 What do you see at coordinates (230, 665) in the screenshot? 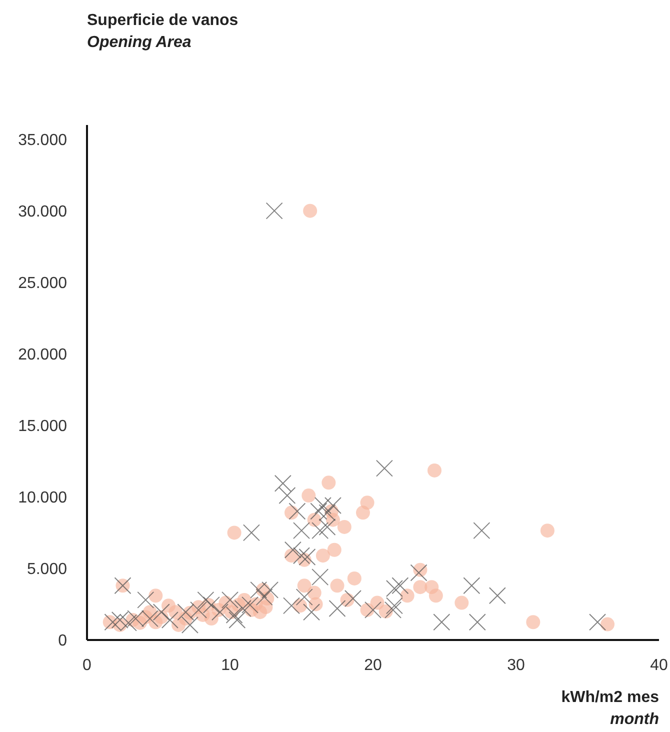
I see `x-tick-label: 10` at bounding box center [230, 665].